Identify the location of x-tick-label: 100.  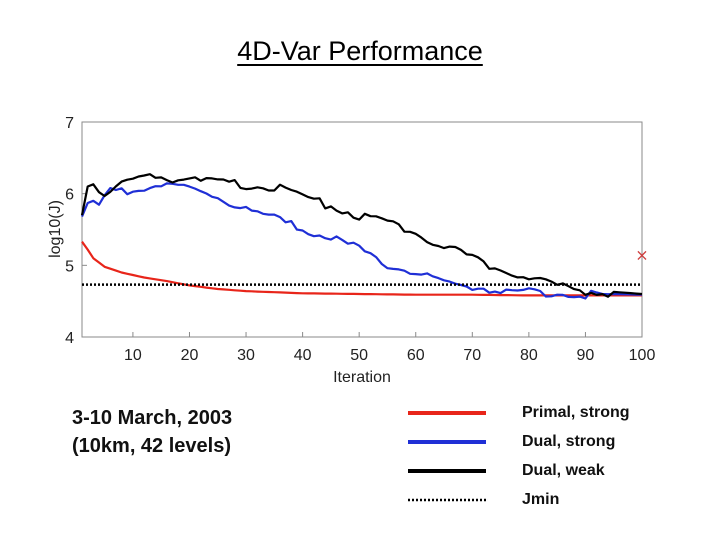
(642, 355).